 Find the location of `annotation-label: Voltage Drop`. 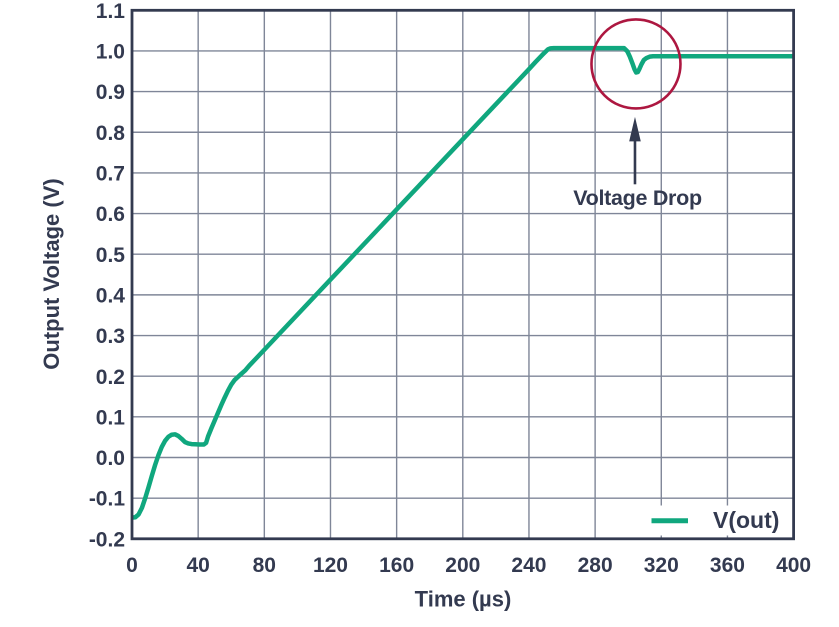

annotation-label: Voltage Drop is located at coordinates (637, 198).